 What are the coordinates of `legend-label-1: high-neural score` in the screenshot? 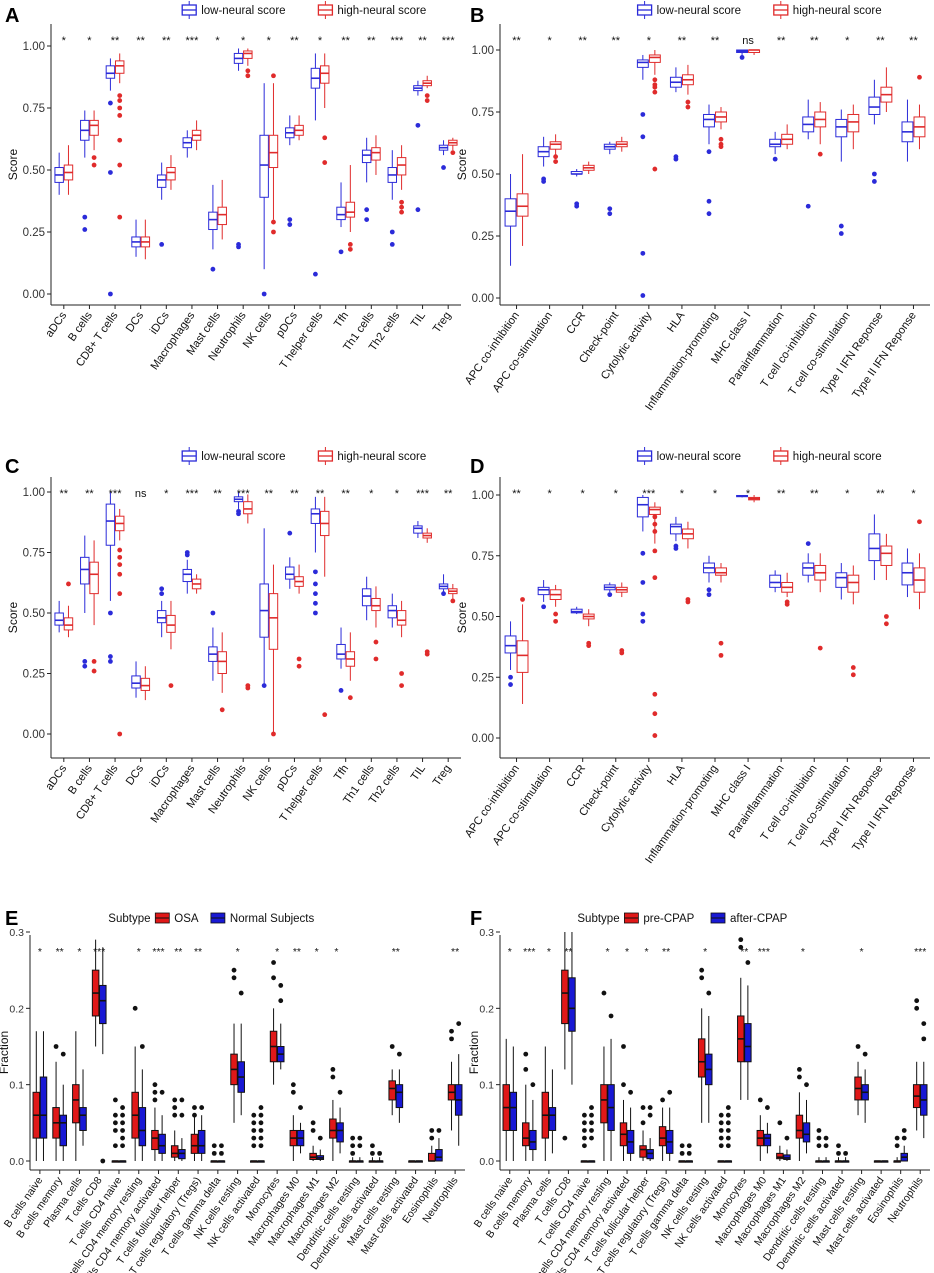 It's located at (381, 457).